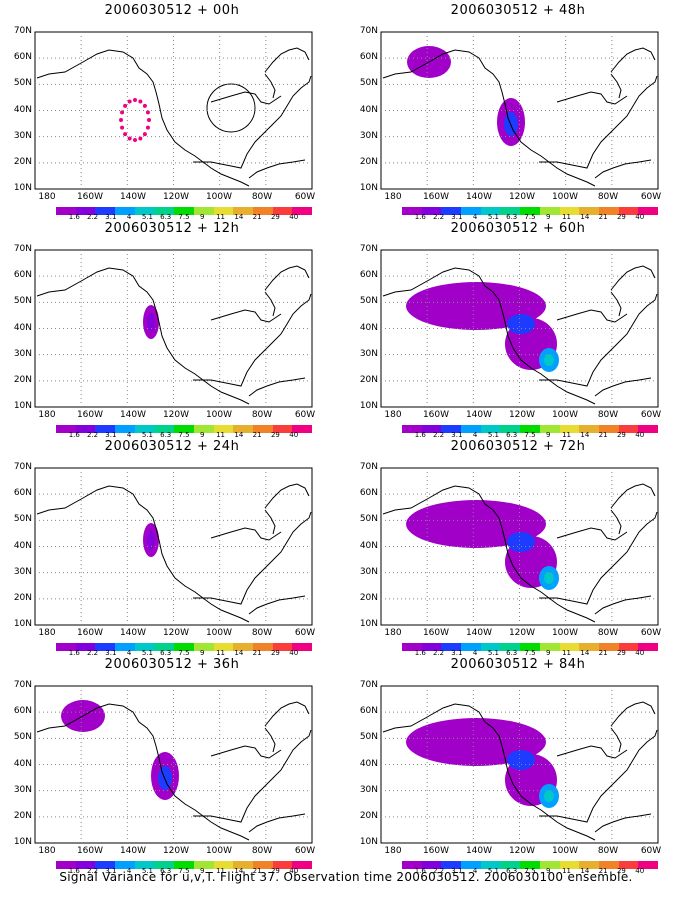 This screenshot has width=692, height=900. What do you see at coordinates (436, 415) in the screenshot?
I see `lon-tick-label: 160W` at bounding box center [436, 415].